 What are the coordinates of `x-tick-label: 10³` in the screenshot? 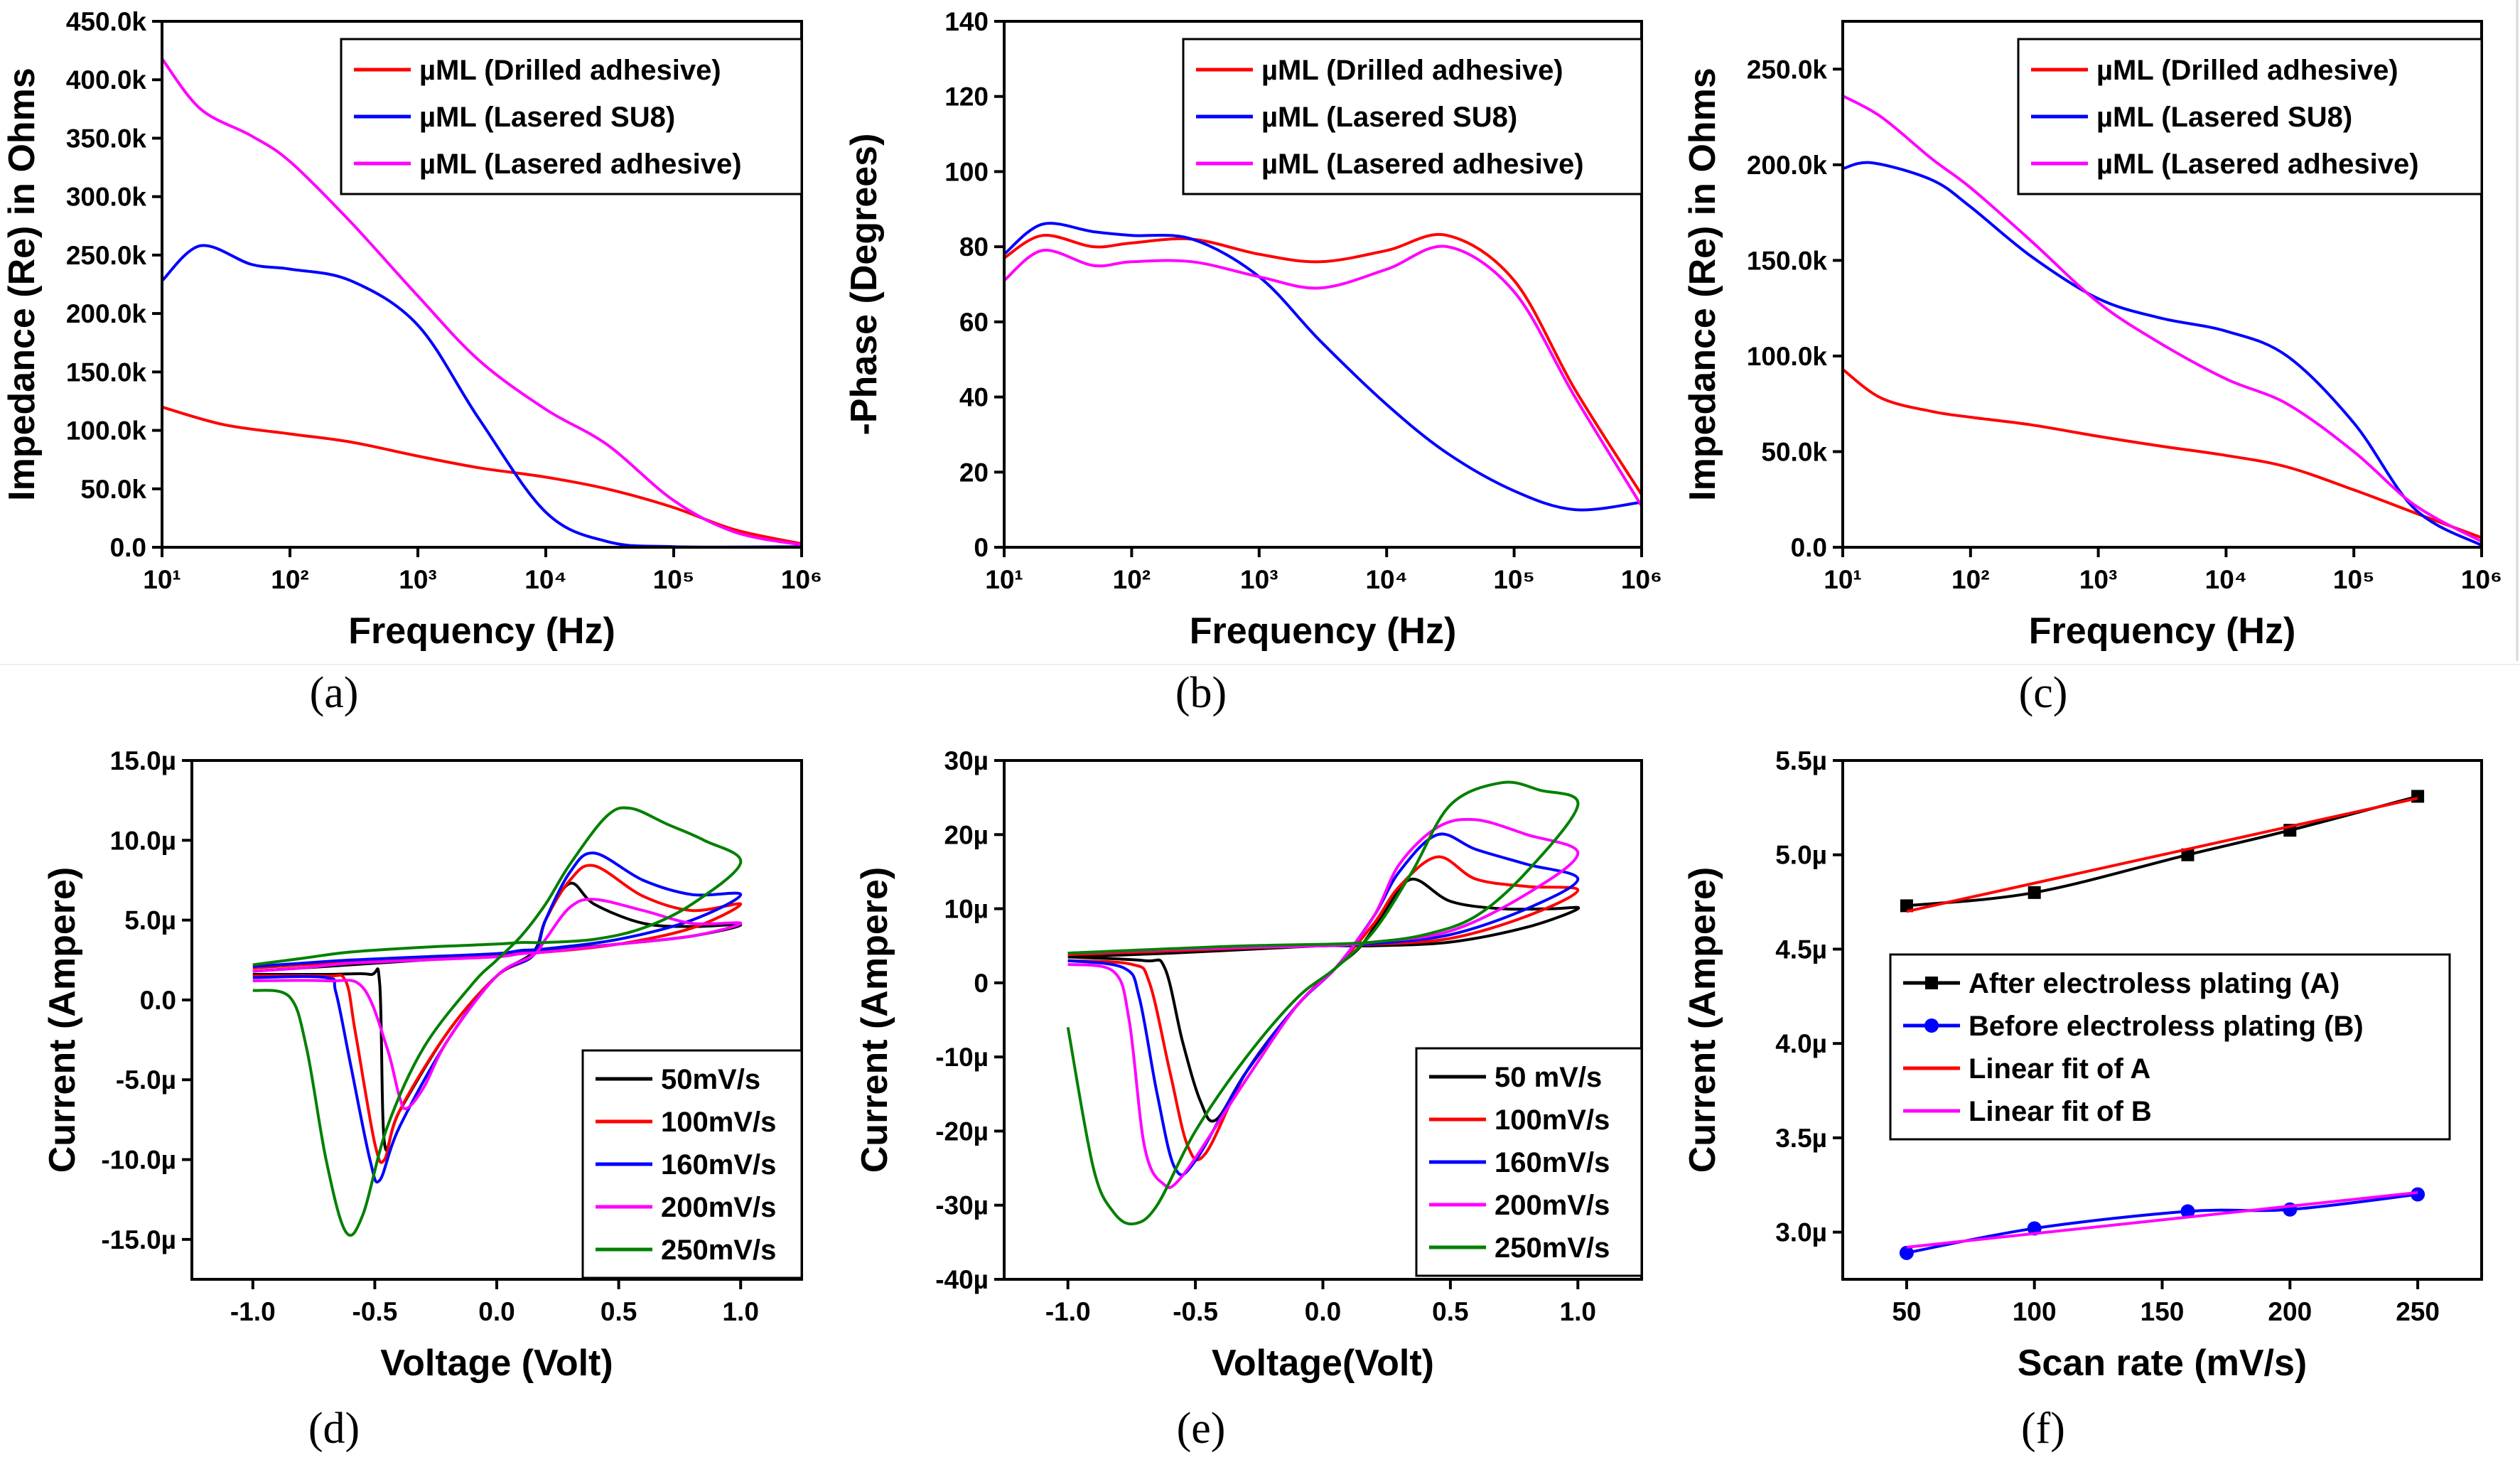 It's located at (1259, 579).